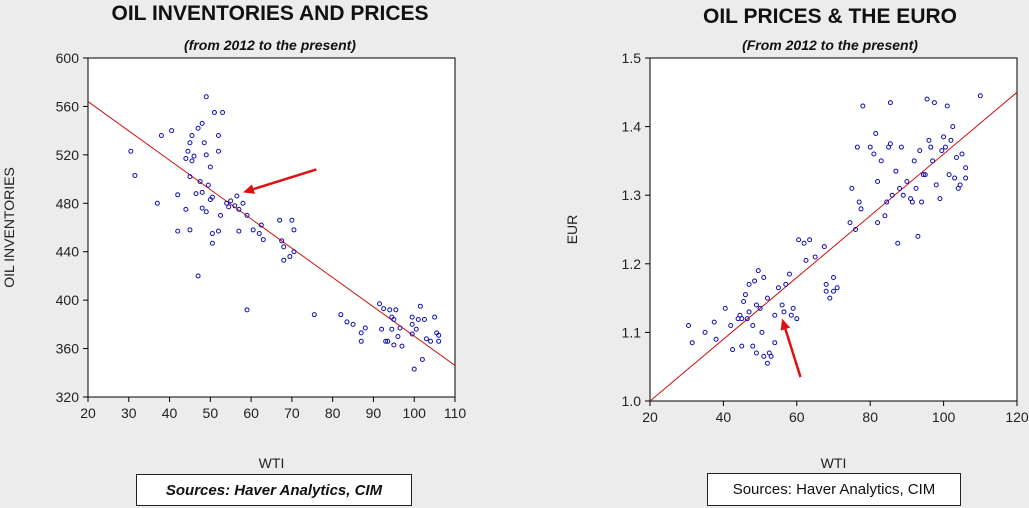 The height and width of the screenshot is (508, 1029). What do you see at coordinates (724, 417) in the screenshot?
I see `right-x-tick-label: 40` at bounding box center [724, 417].